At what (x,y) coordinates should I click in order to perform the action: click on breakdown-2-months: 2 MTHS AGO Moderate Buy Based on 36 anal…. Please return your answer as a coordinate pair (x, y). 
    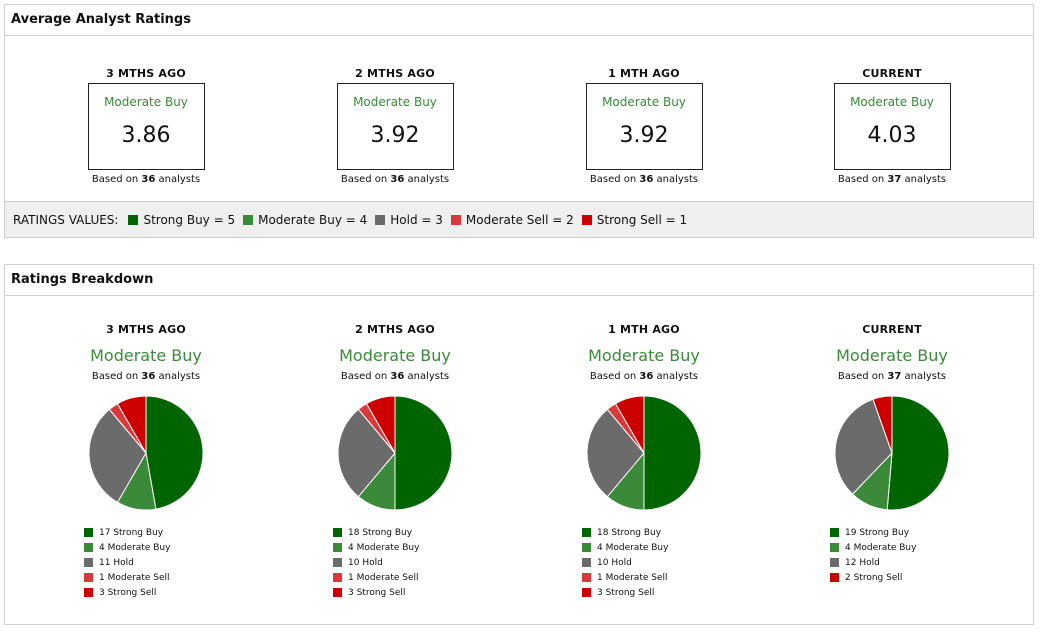
    Looking at the image, I should click on (395, 461).